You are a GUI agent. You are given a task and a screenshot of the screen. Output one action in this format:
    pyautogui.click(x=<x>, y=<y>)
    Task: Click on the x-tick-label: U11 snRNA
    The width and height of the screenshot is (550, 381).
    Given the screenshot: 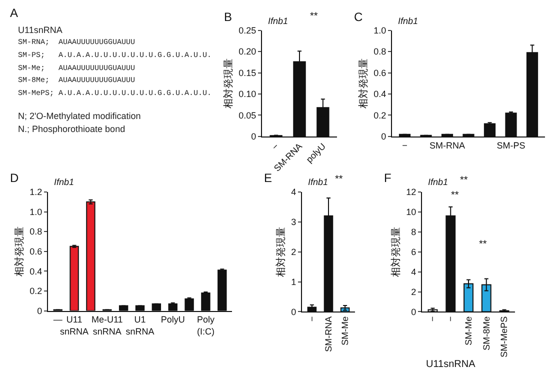 What is the action you would take?
    pyautogui.click(x=74, y=325)
    